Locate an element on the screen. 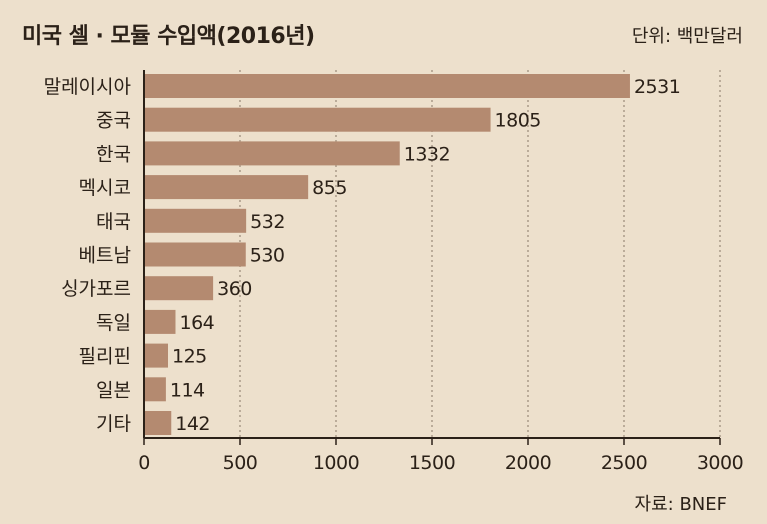 This screenshot has height=524, width=767. tick-label: 500 is located at coordinates (240, 463).